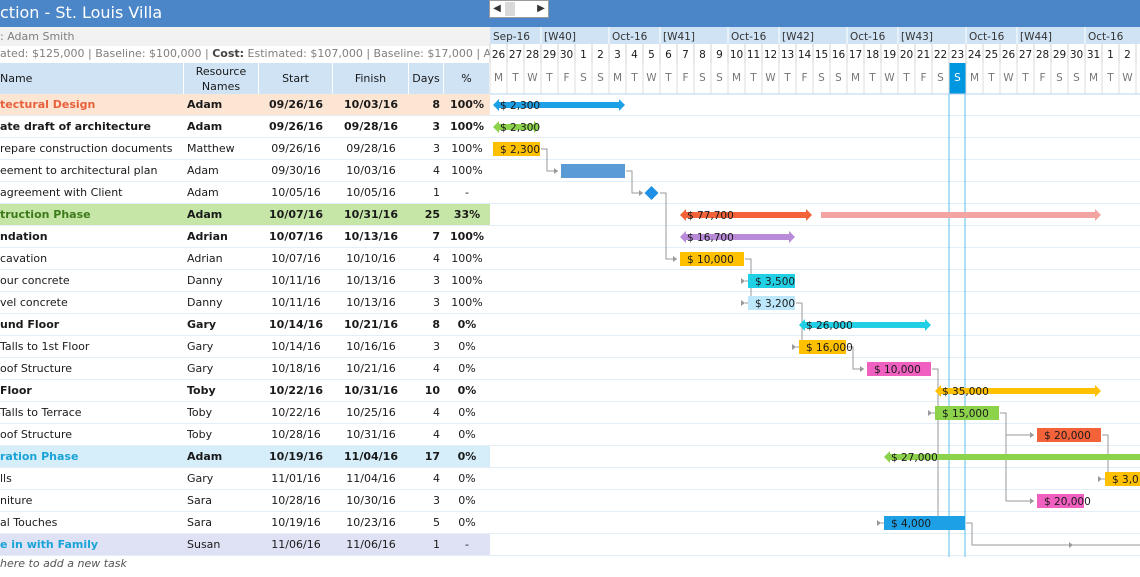 The height and width of the screenshot is (577, 1140). I want to click on task-days: 5, so click(436, 522).